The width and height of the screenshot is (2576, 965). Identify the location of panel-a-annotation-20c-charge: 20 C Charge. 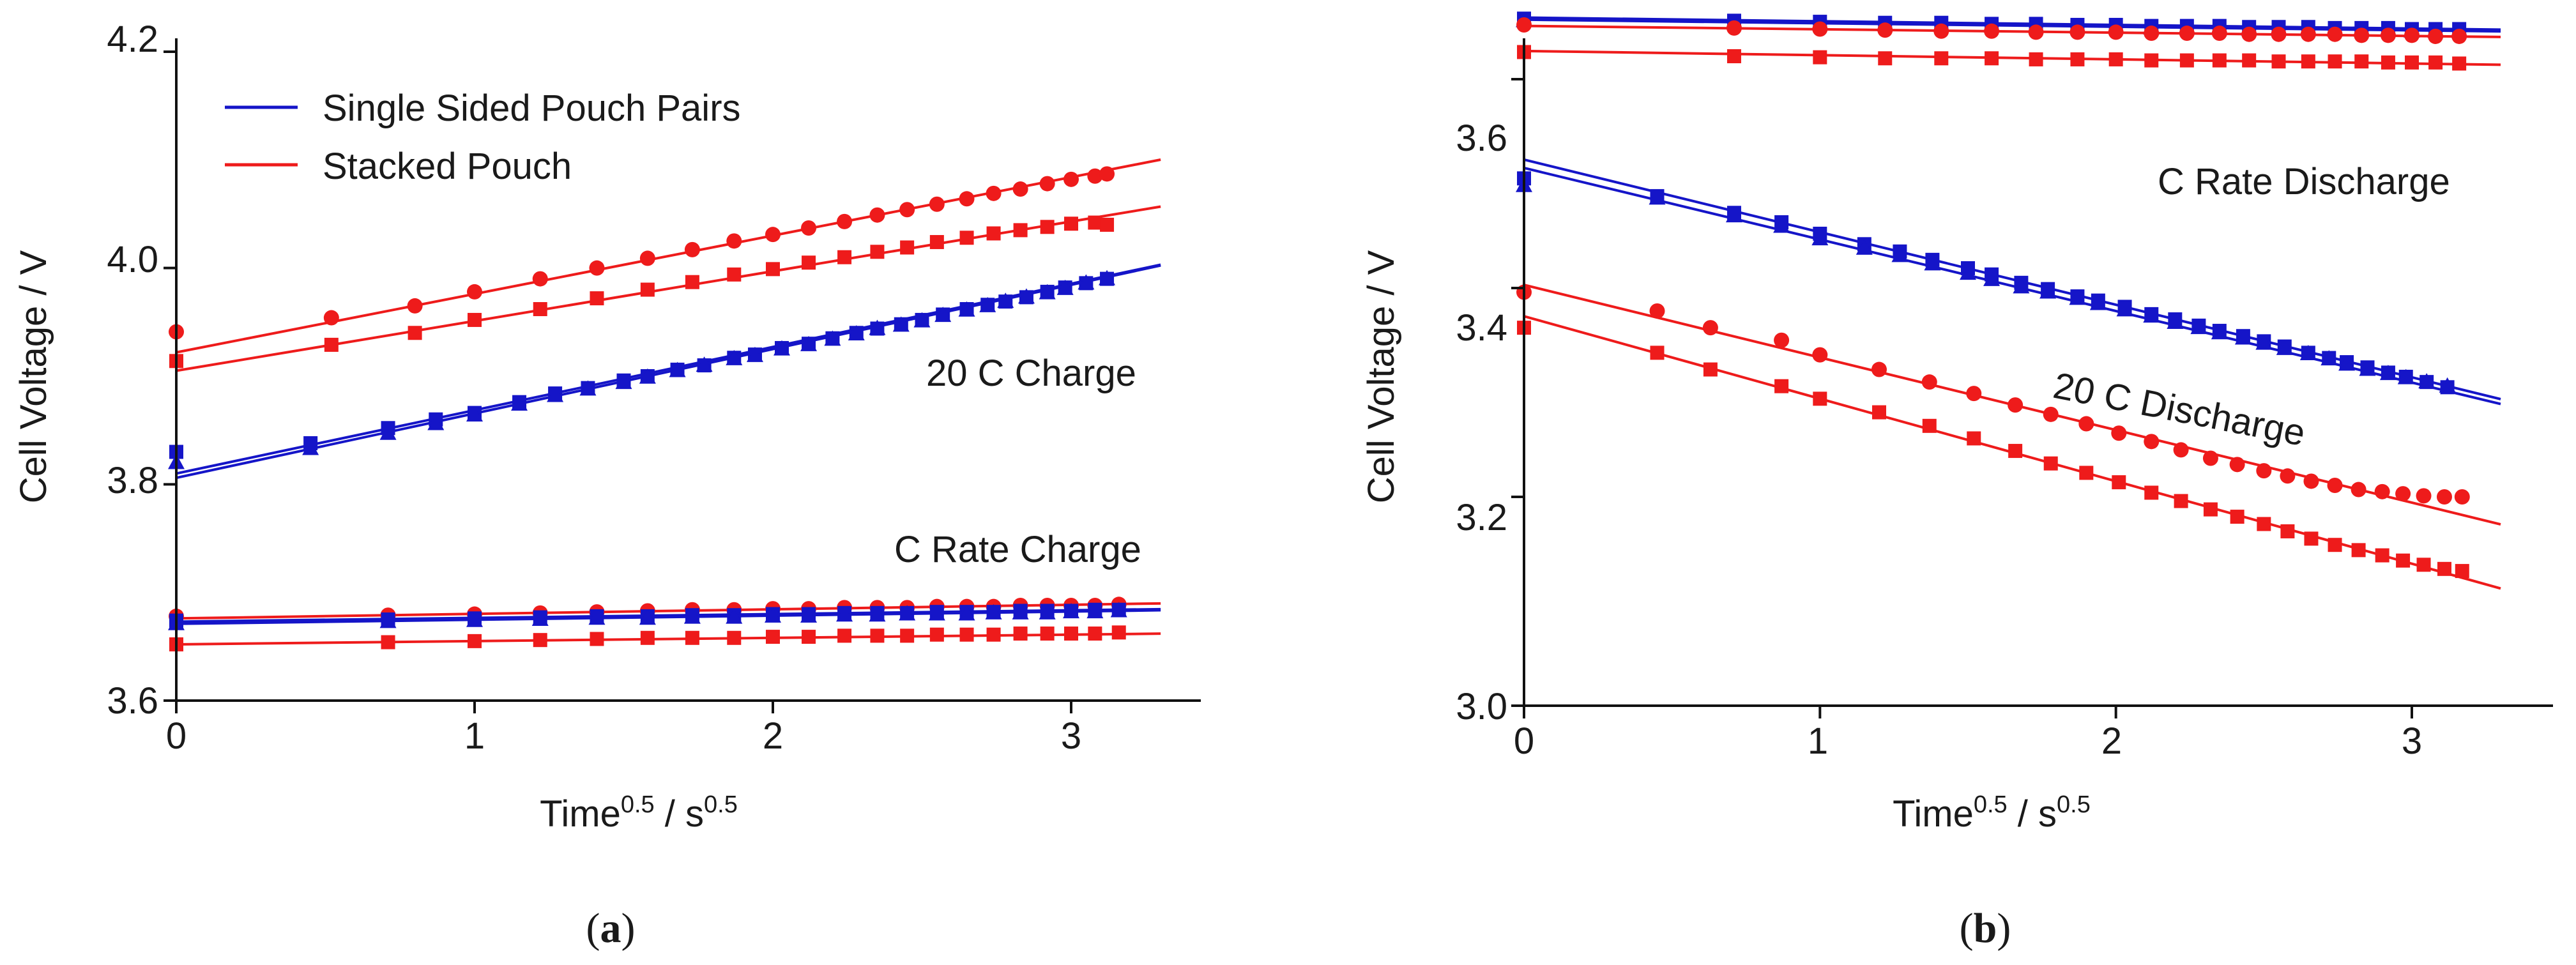
(1031, 373).